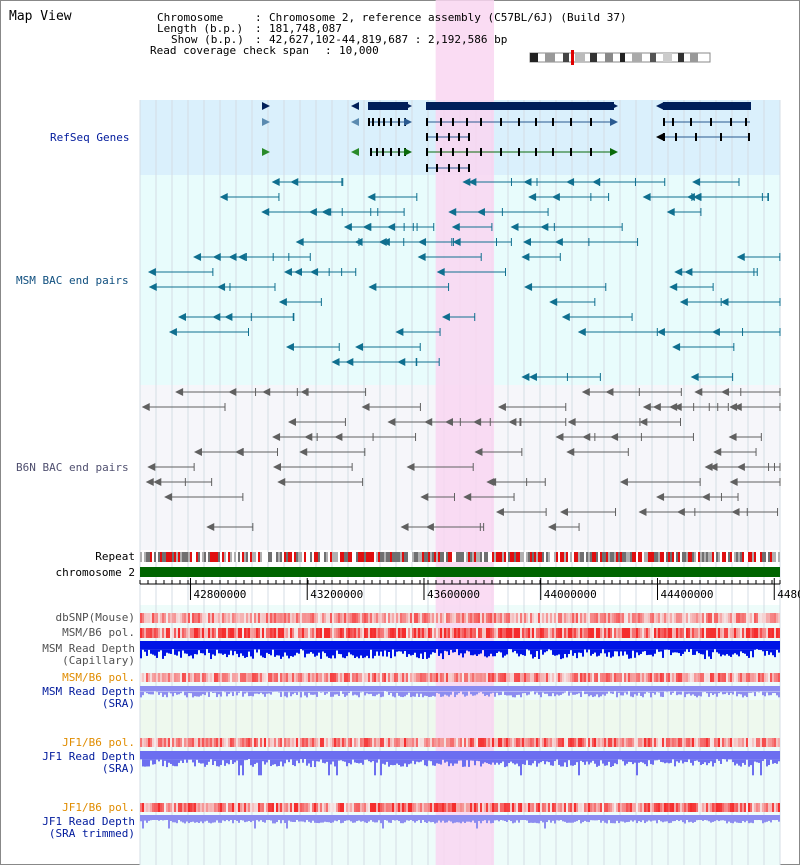  Describe the element at coordinates (115, 556) in the screenshot. I see `track-label-repeat: Repeat` at that location.